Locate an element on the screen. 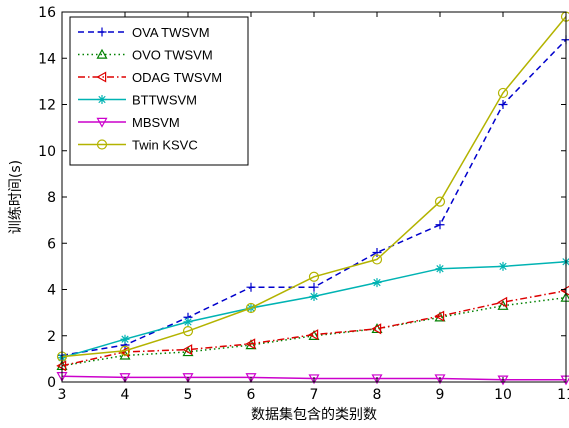 The image size is (569, 428). legend-label: Twin KSVC is located at coordinates (165, 145).